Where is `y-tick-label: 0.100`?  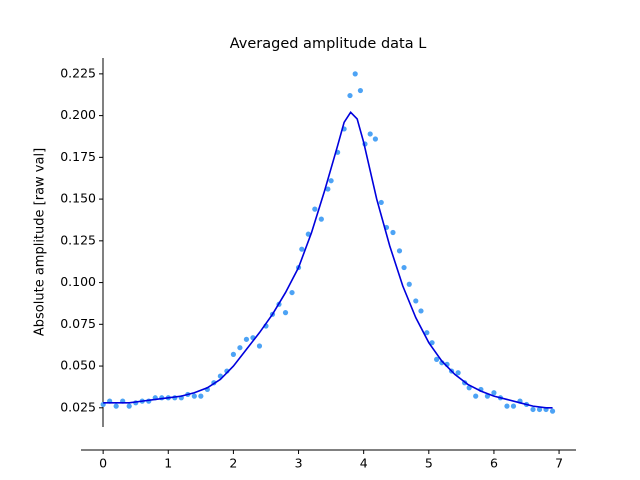
y-tick-label: 0.100 is located at coordinates (78, 281).